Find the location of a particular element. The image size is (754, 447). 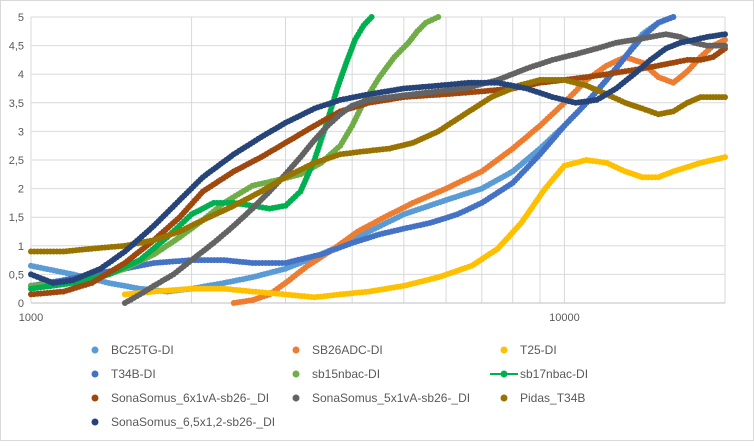

y-tick-label: 0,5 is located at coordinates (16, 275).